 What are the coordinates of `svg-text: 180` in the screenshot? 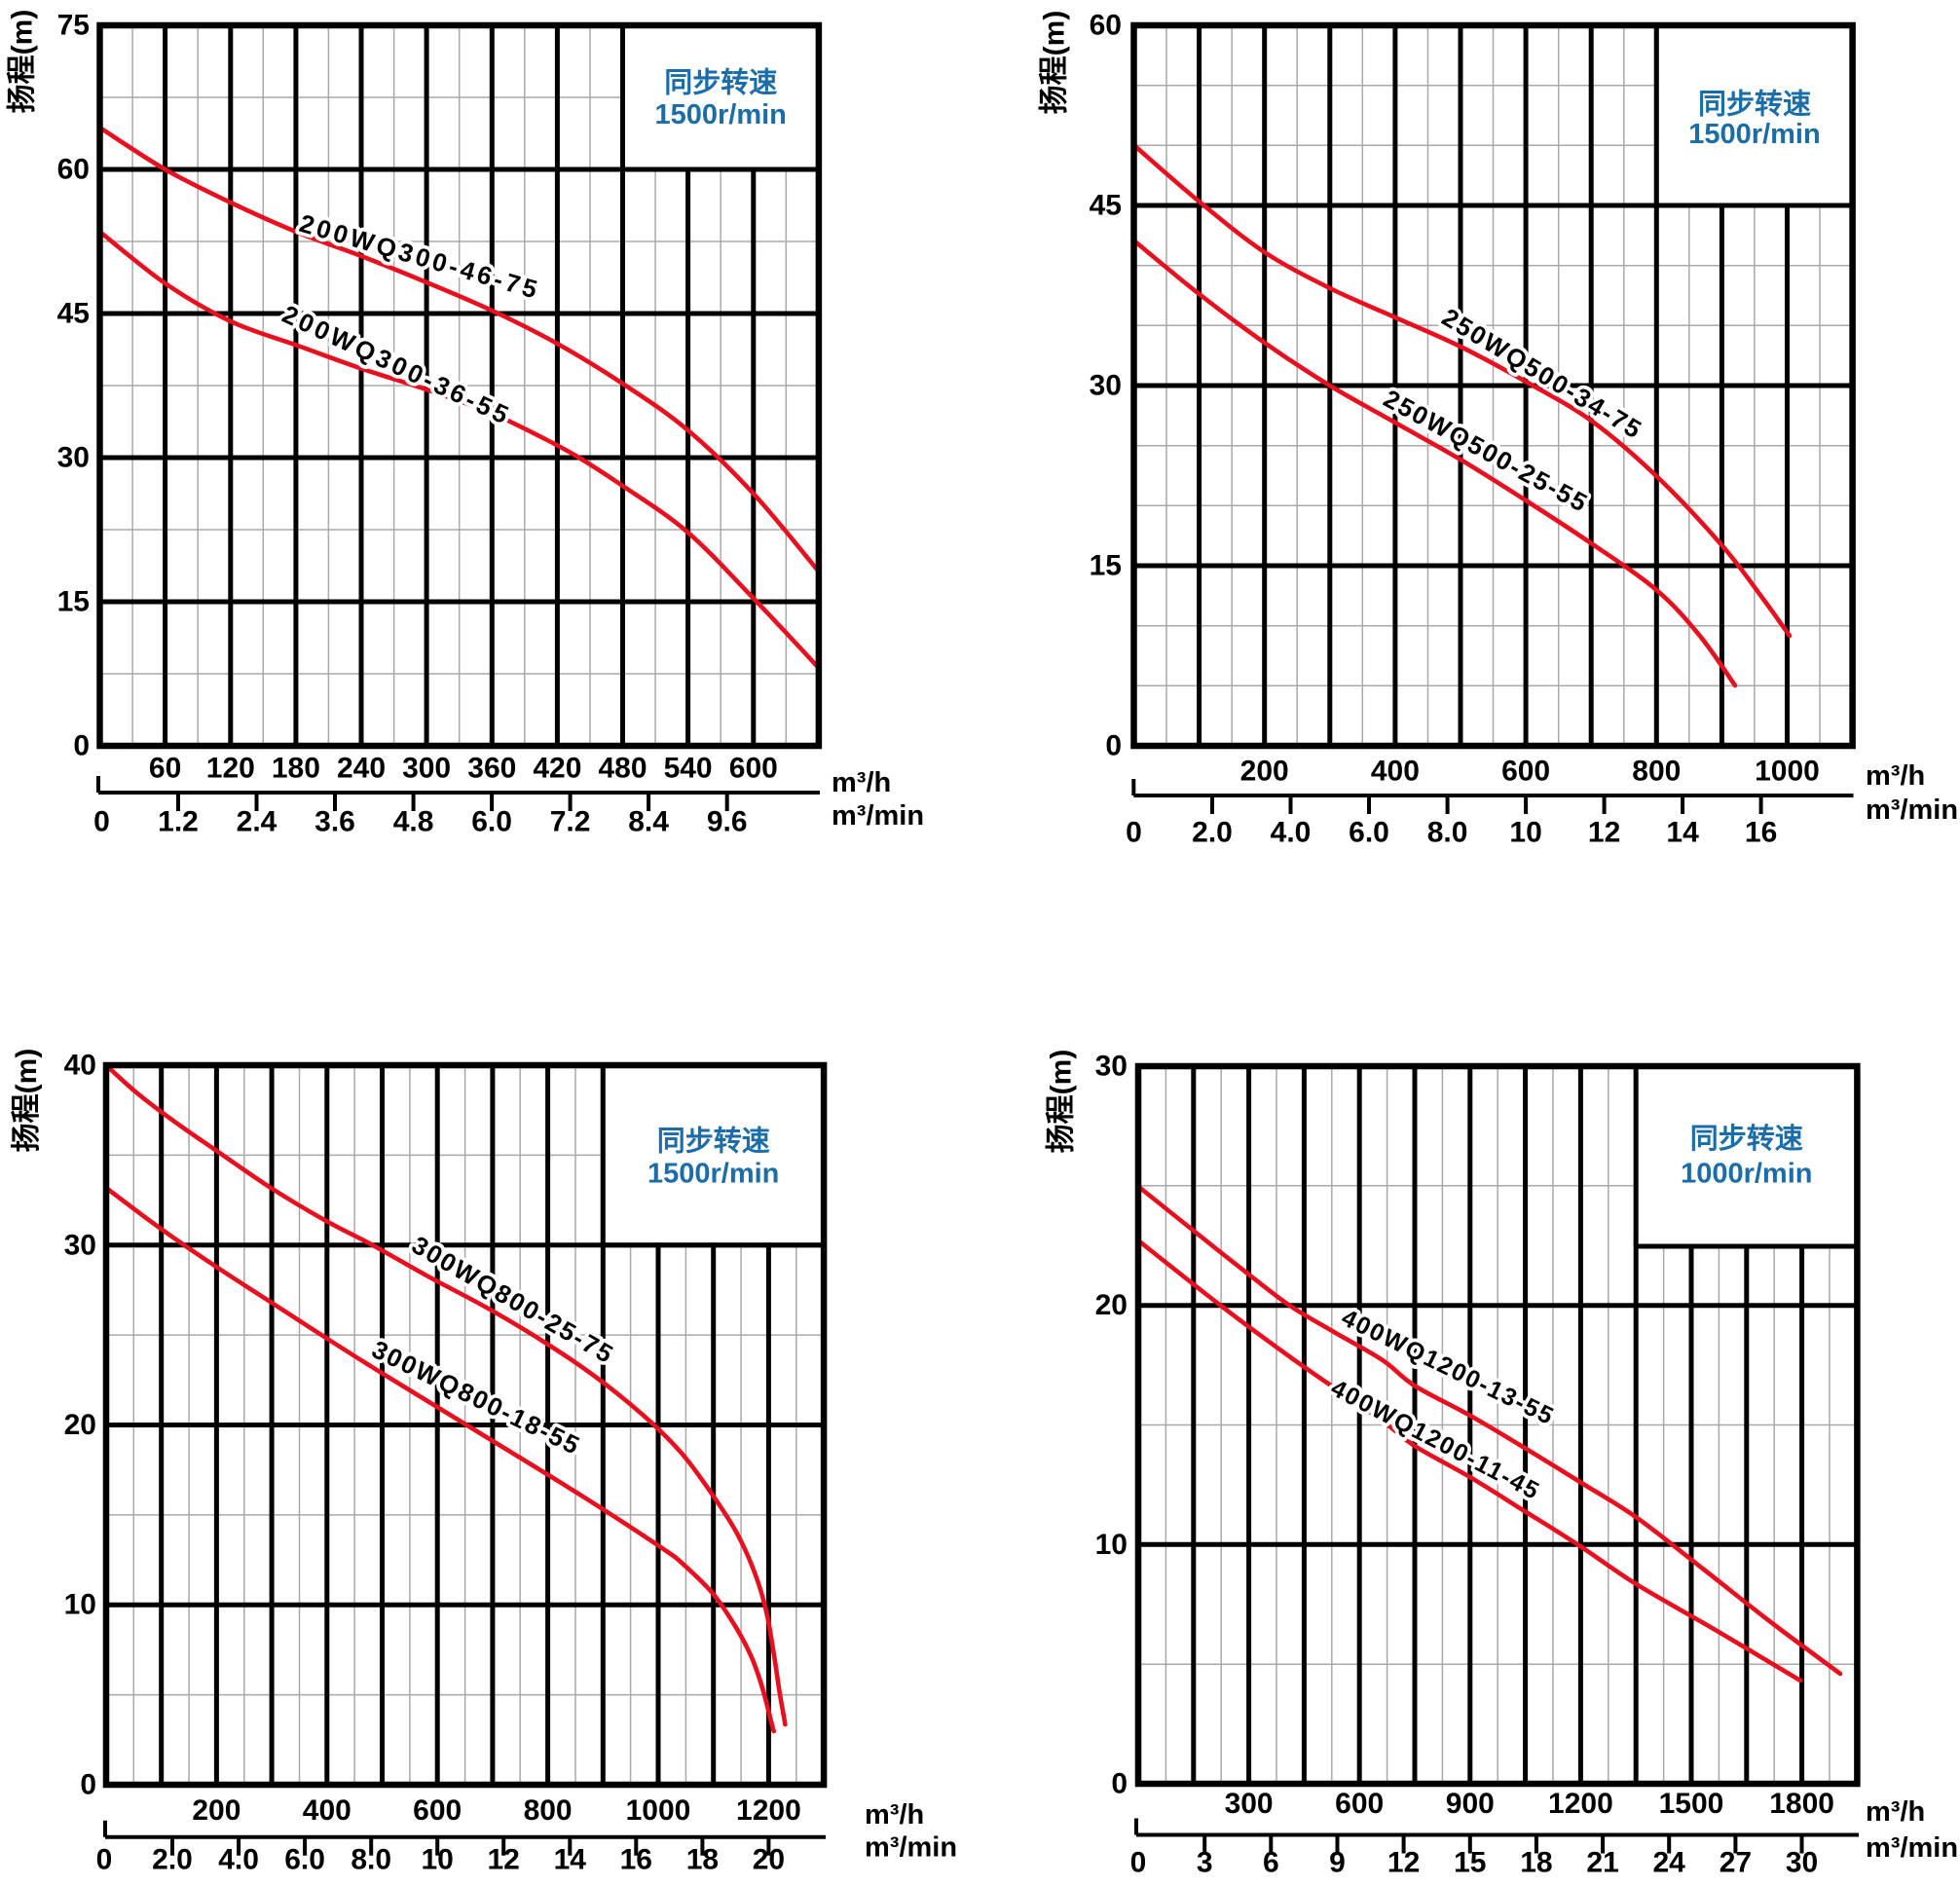 It's located at (296, 769).